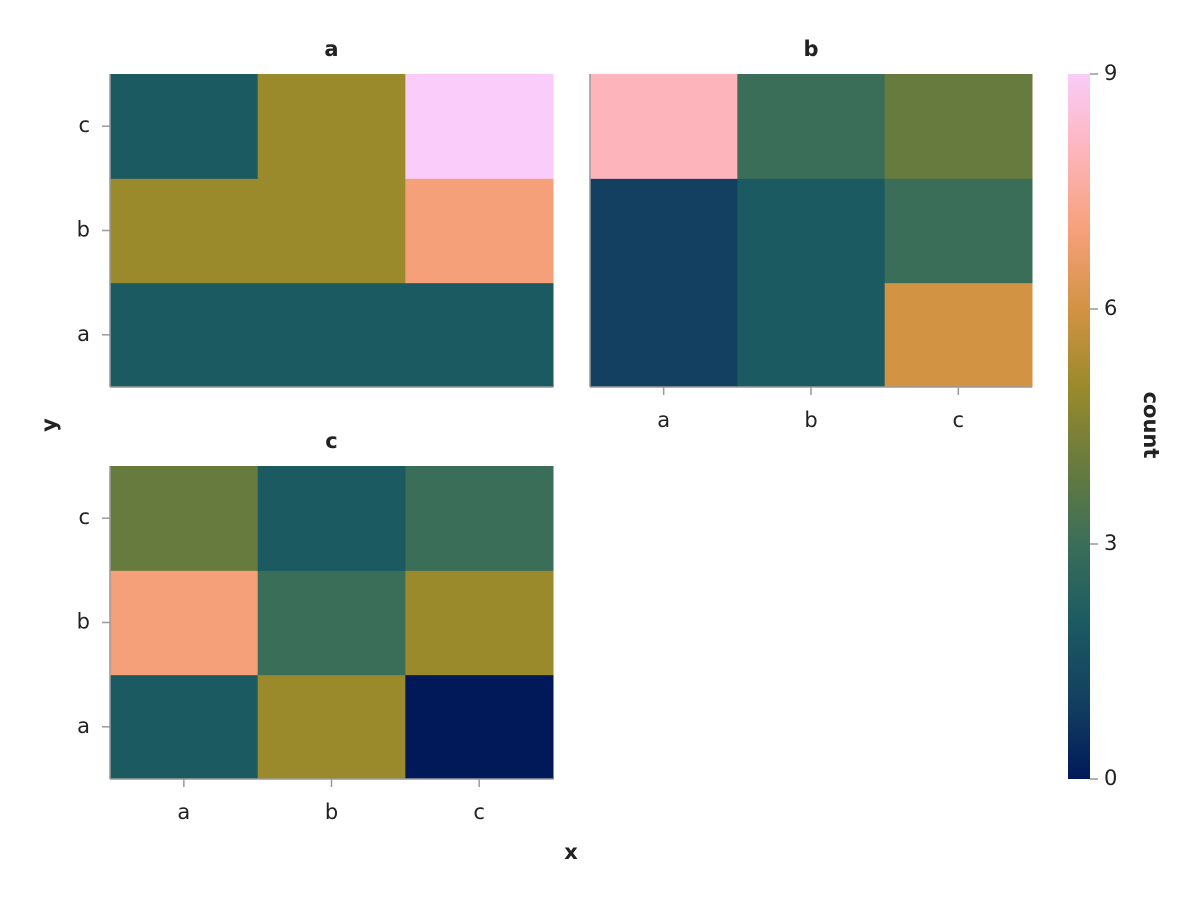 This screenshot has height=900, width=1200. I want to click on facet-title: c, so click(331, 441).